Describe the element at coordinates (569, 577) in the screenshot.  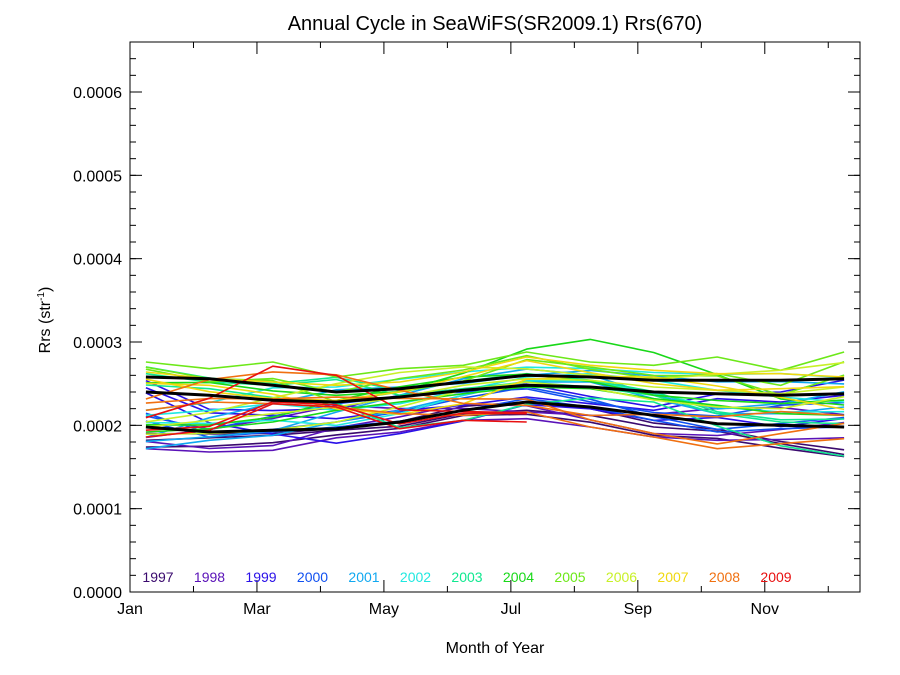
I see `legend-entry-2005: 2005` at that location.